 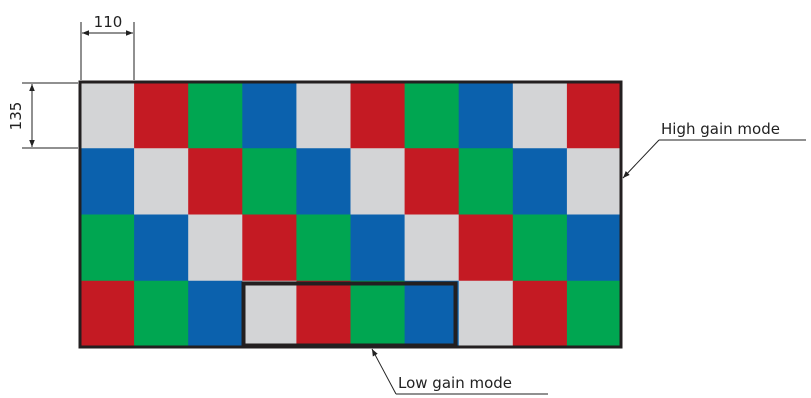 What do you see at coordinates (108, 22) in the screenshot?
I see `width-label: 110` at bounding box center [108, 22].